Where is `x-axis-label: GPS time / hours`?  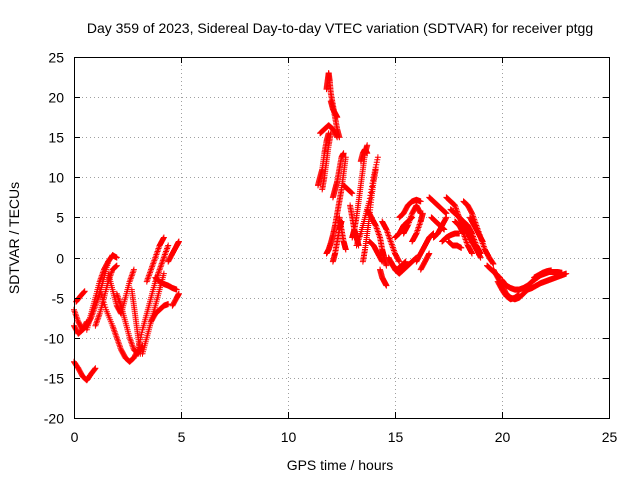
x-axis-label: GPS time / hours is located at coordinates (340, 465).